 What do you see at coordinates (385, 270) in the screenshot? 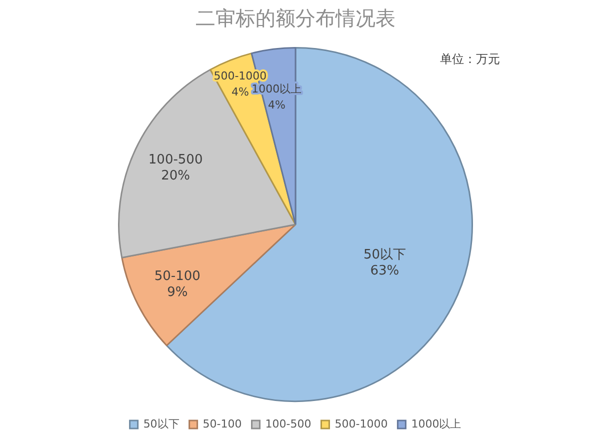
I see `data-label: 63%` at bounding box center [385, 270].